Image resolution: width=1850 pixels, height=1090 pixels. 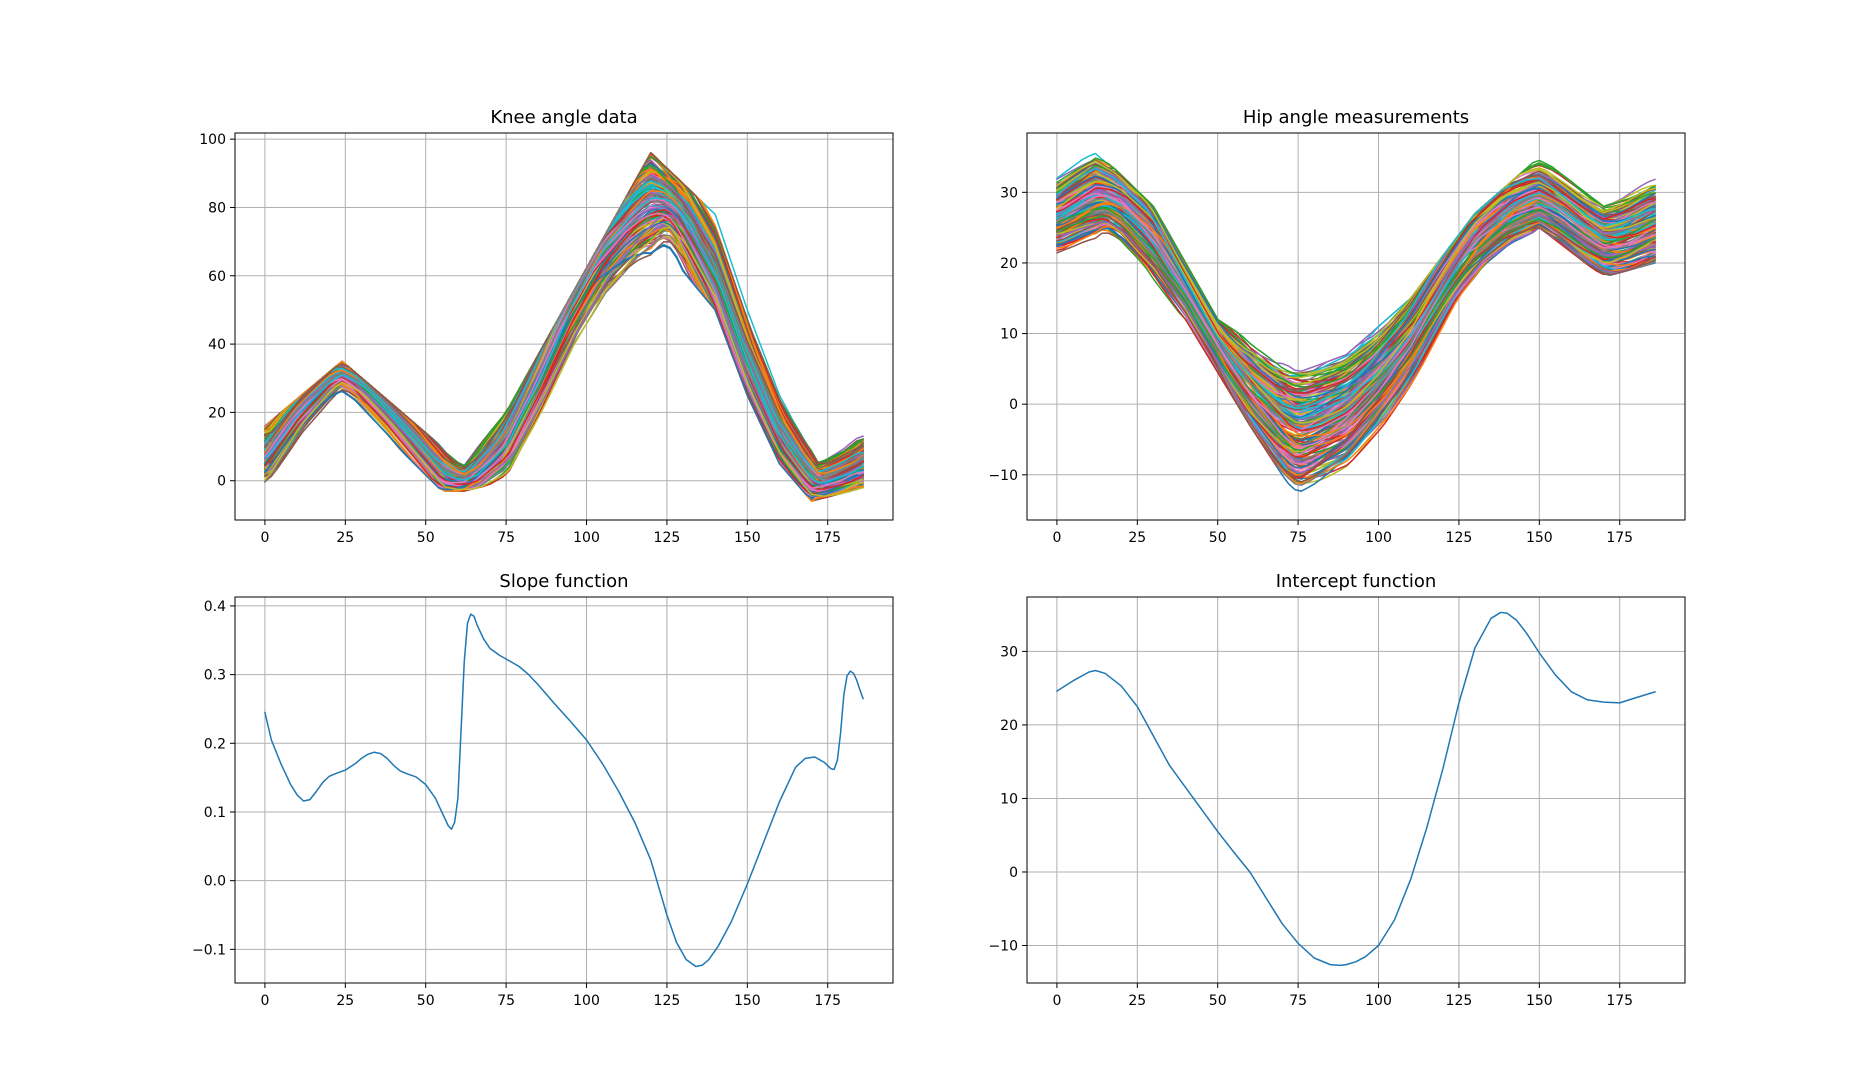 I want to click on intercept-function-xtick-label-6: 150, so click(x=1539, y=1001).